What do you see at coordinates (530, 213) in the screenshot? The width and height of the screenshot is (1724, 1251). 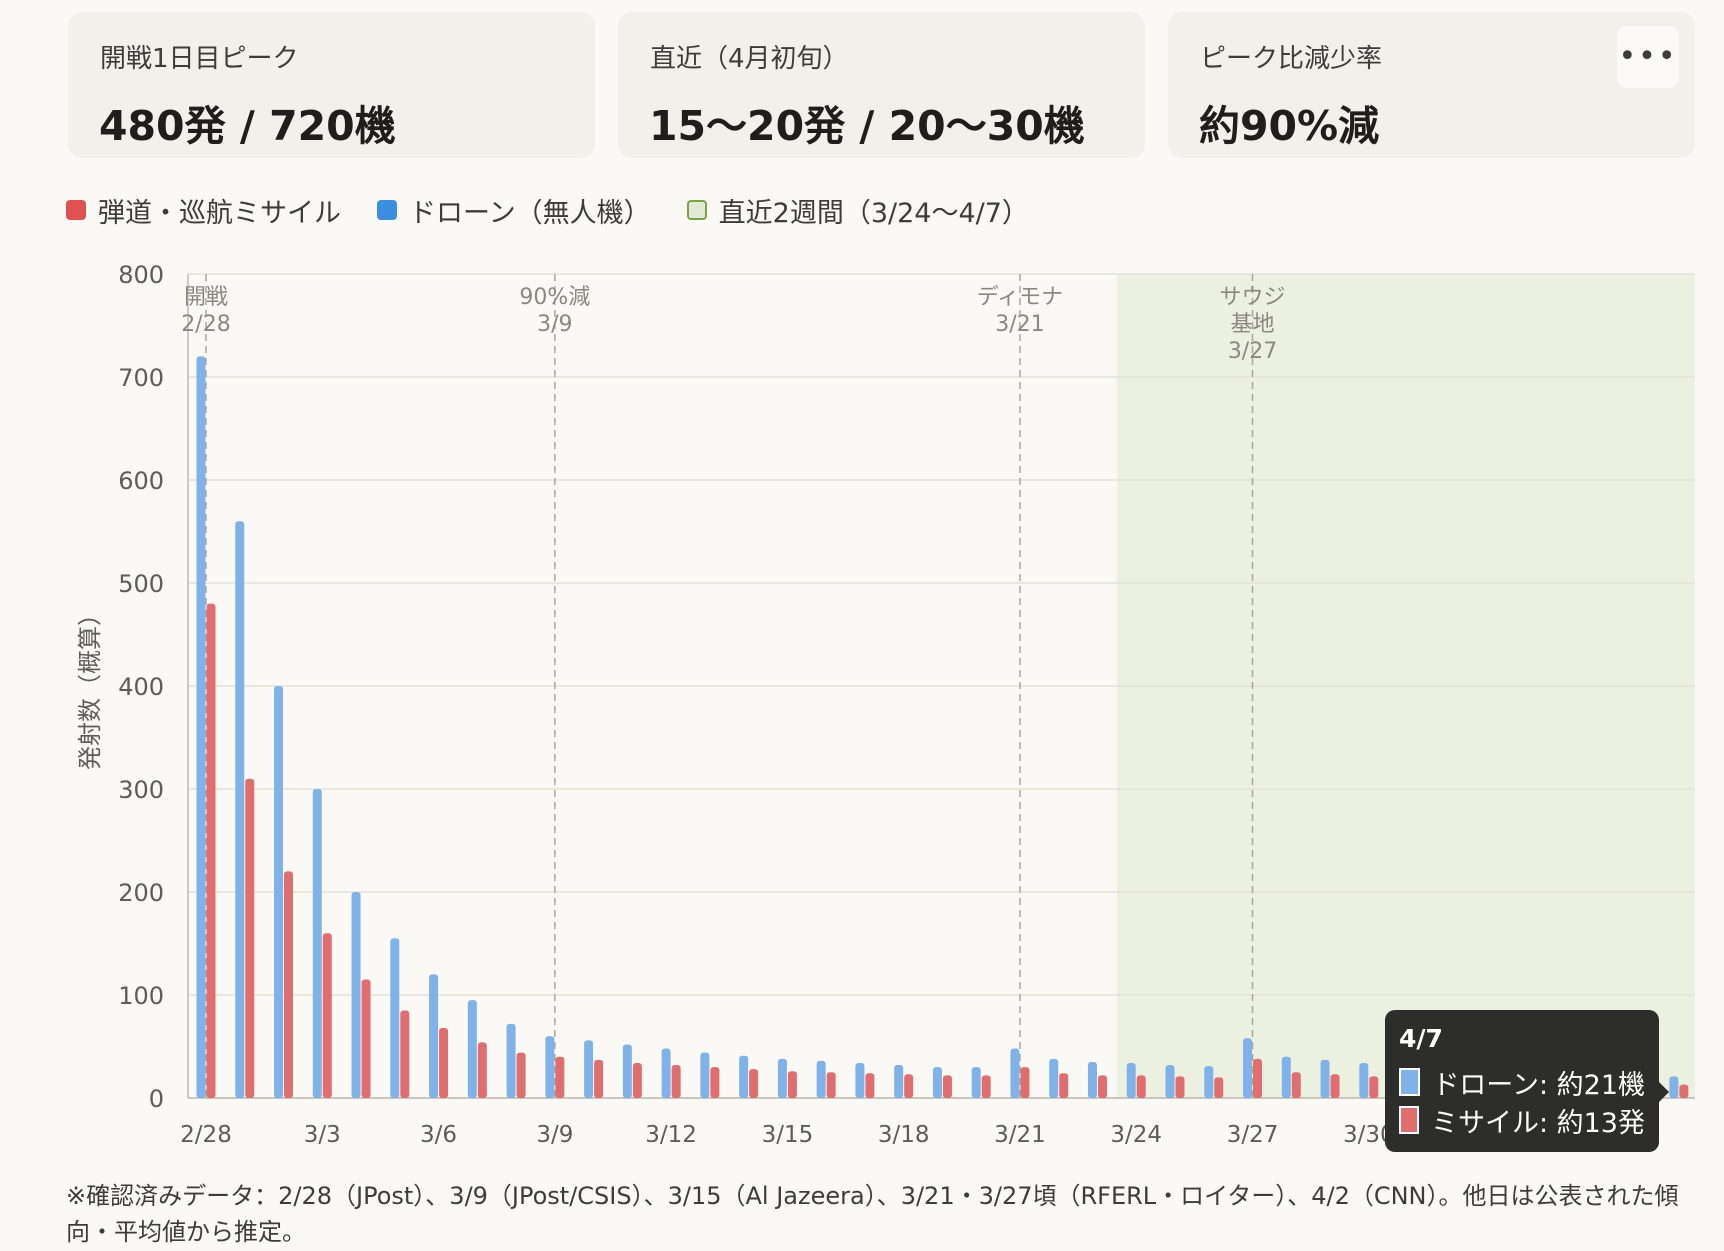 I see `legend-label: ドローン（無人機）` at bounding box center [530, 213].